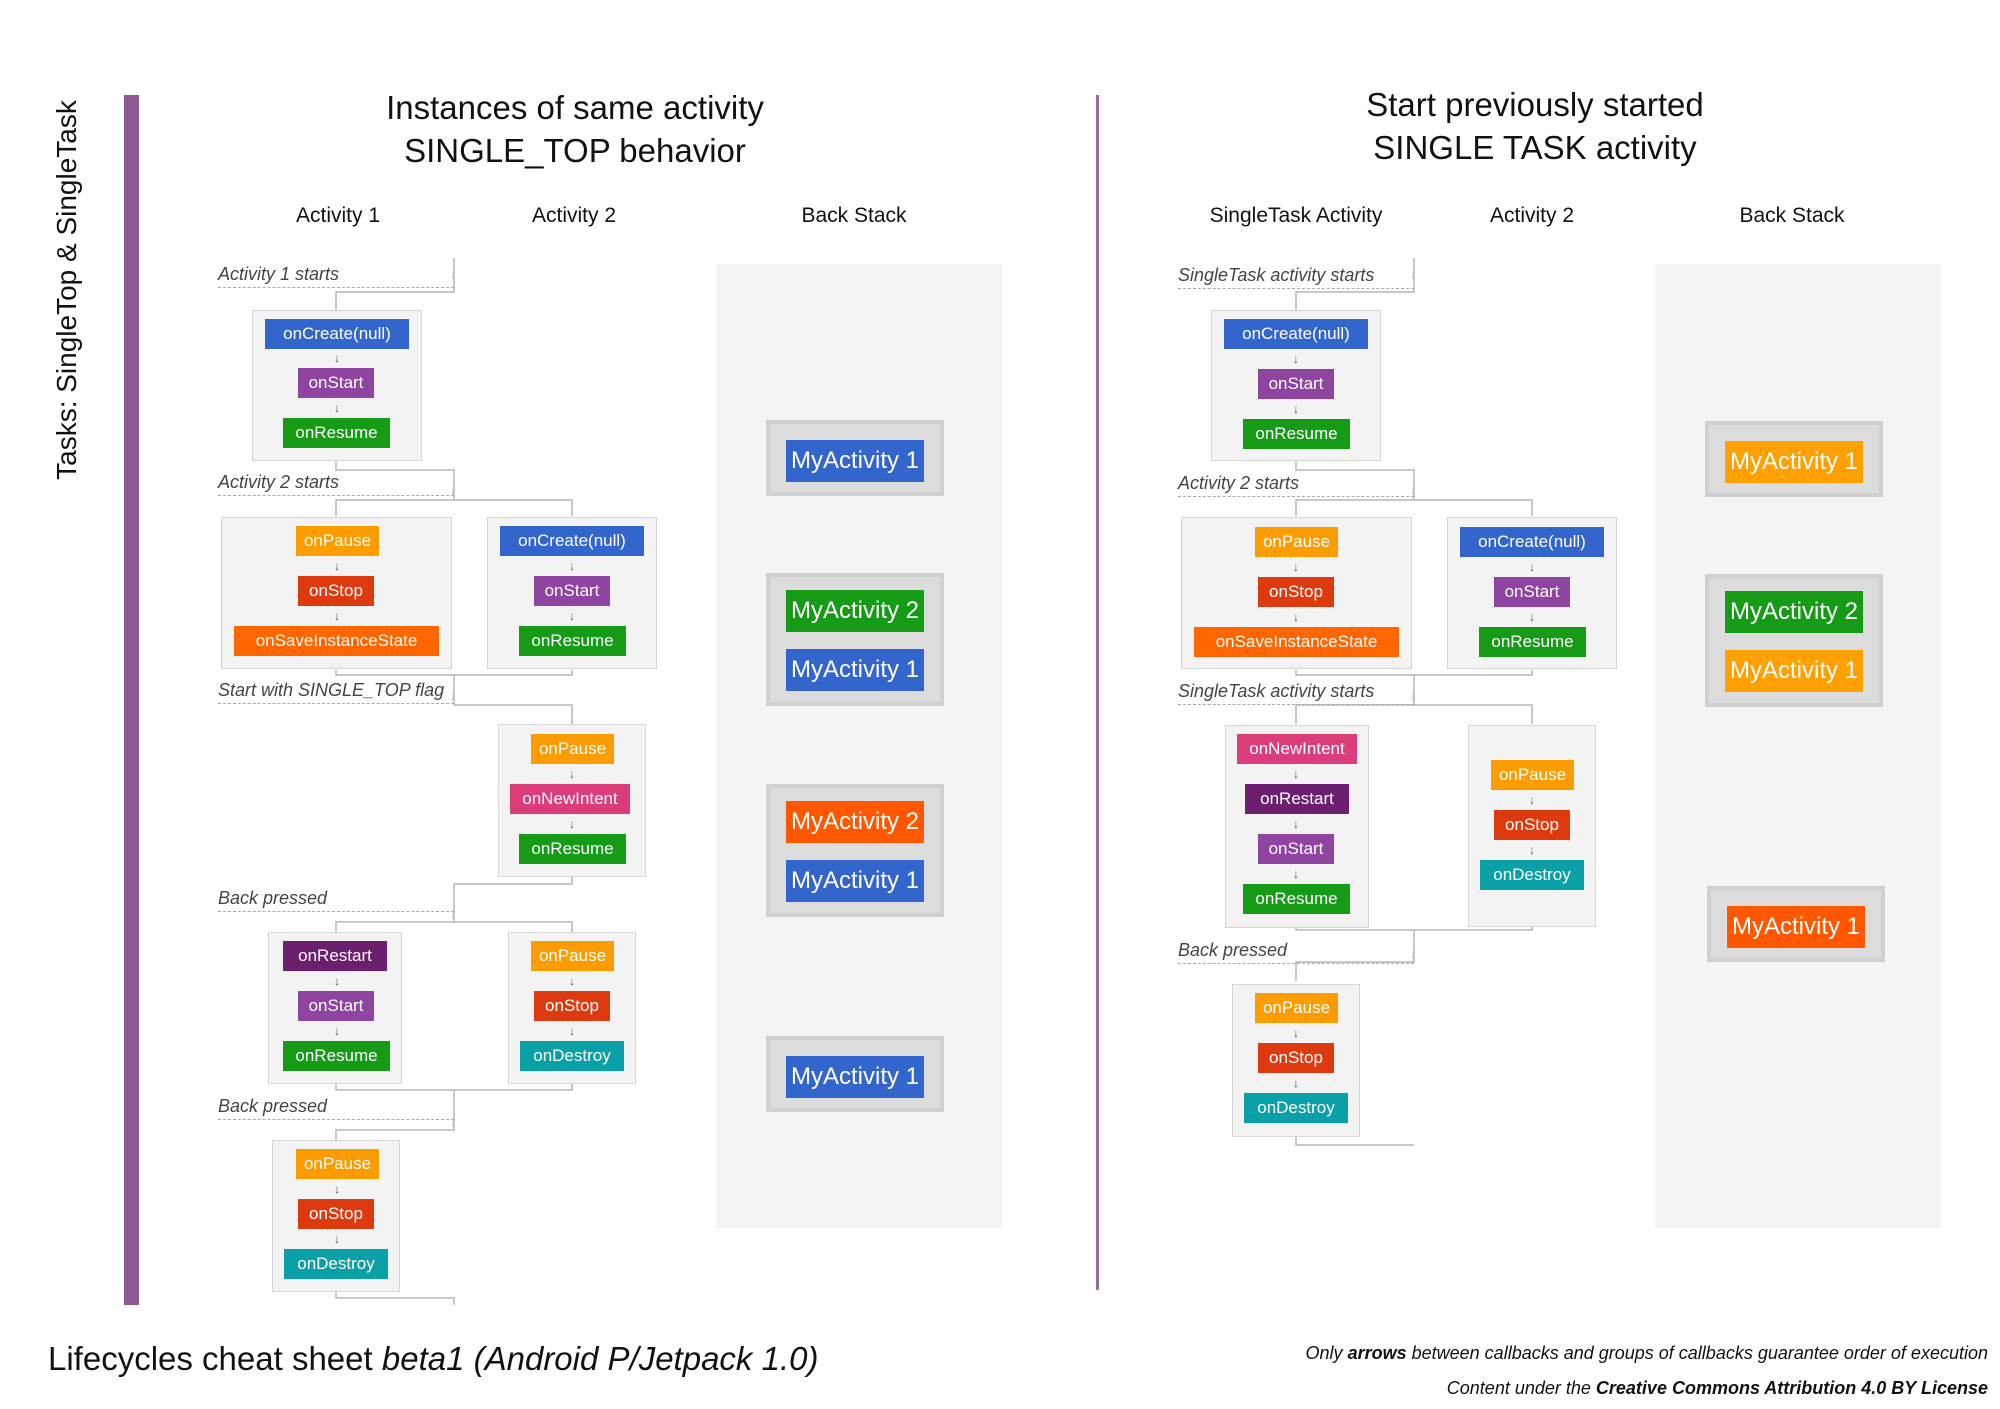  Describe the element at coordinates (210, 1358) in the screenshot. I see `footer-title-main: Lifecycles cheat sheet` at that location.